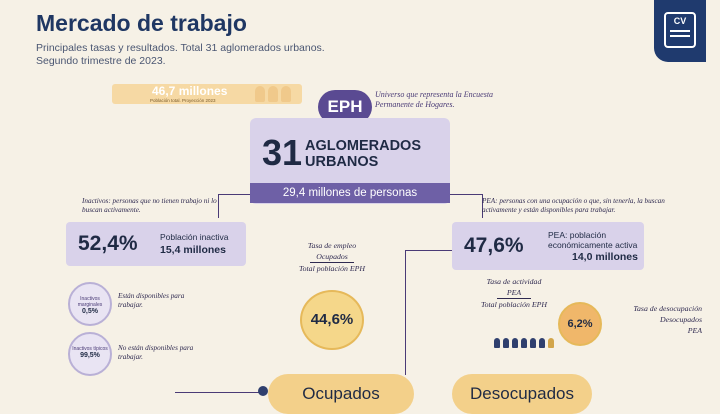 The height and width of the screenshot is (414, 720). Describe the element at coordinates (694, 330) in the screenshot. I see `desocupacion-denominator: PEA` at that location.